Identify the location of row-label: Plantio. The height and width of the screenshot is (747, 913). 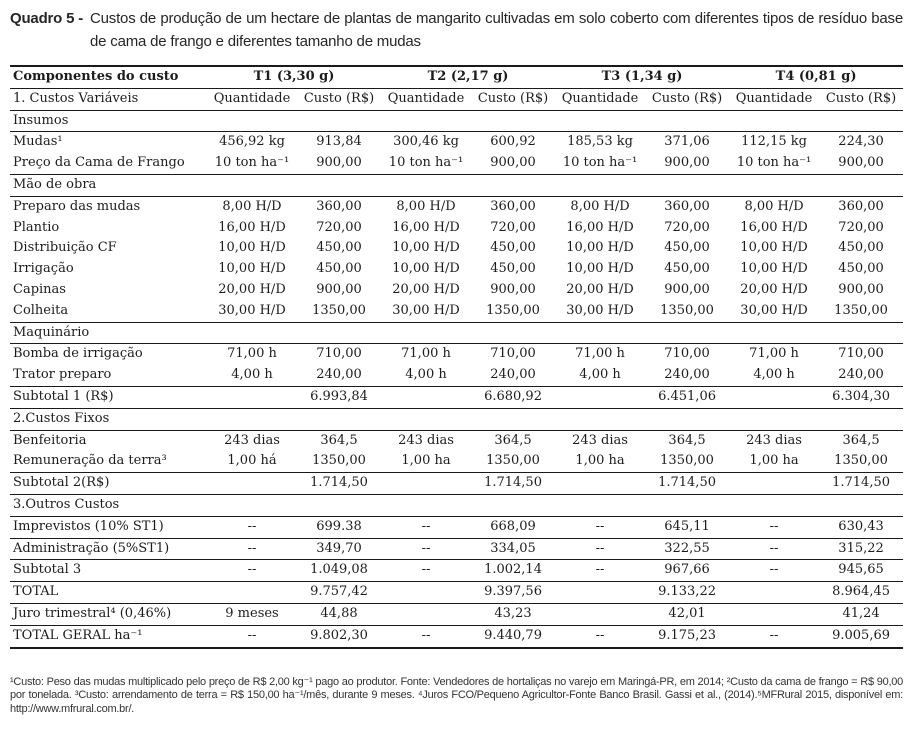
(36, 227).